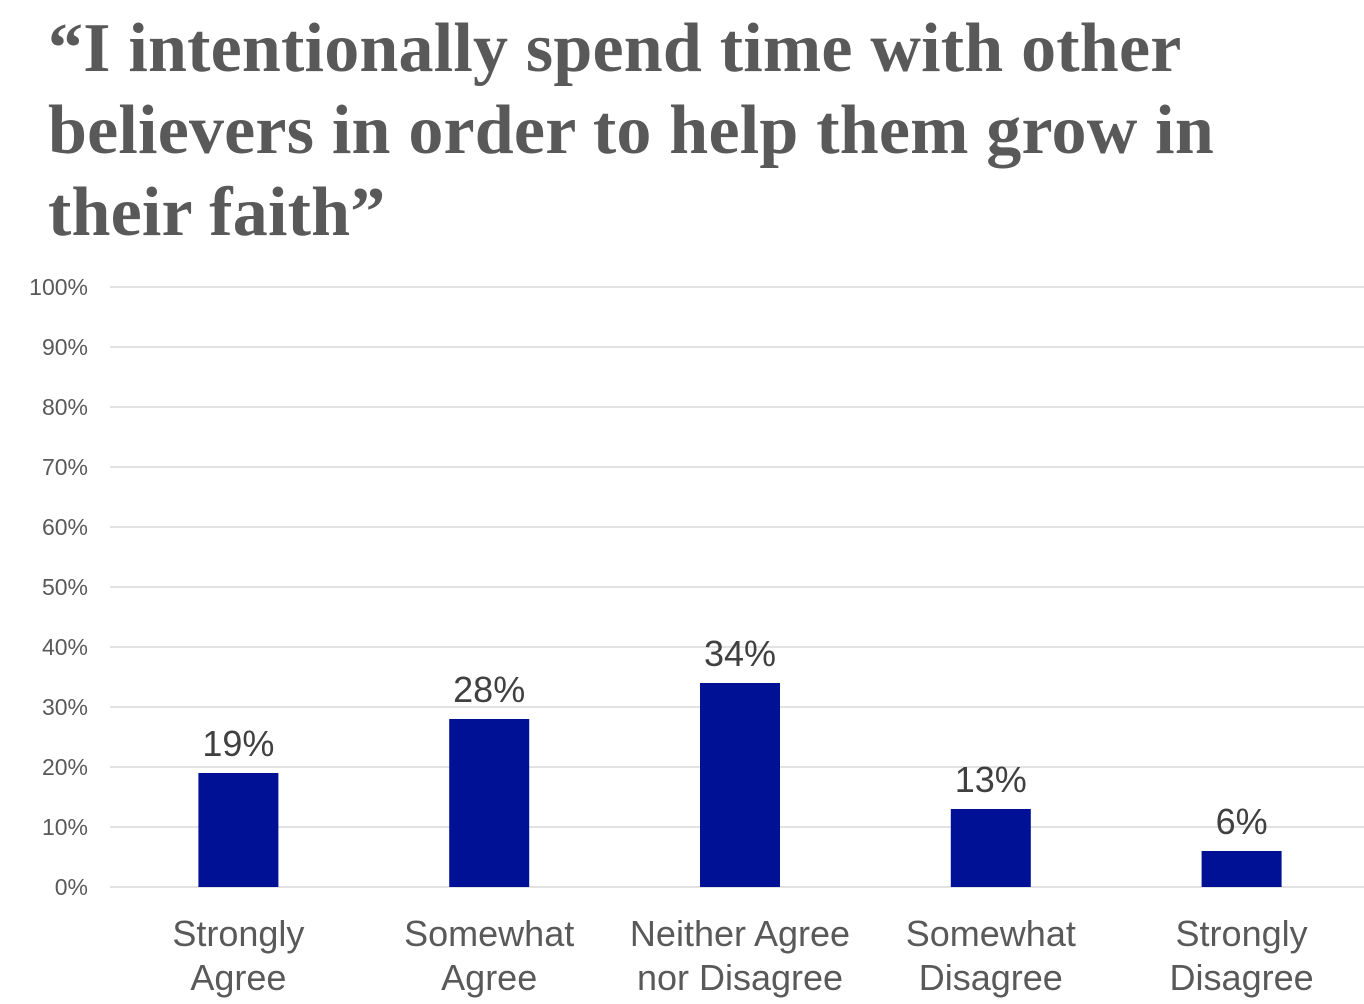 The image size is (1364, 1004). I want to click on y-tick-label: 40%, so click(65, 647).